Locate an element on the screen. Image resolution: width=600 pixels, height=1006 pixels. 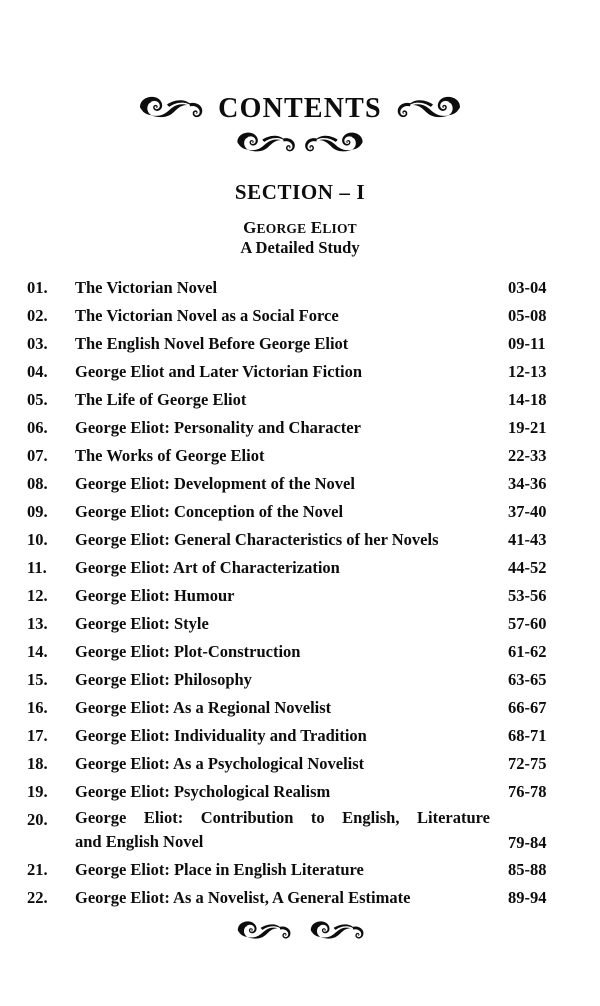
toc-title: George Eliot: Style is located at coordinates (142, 623).